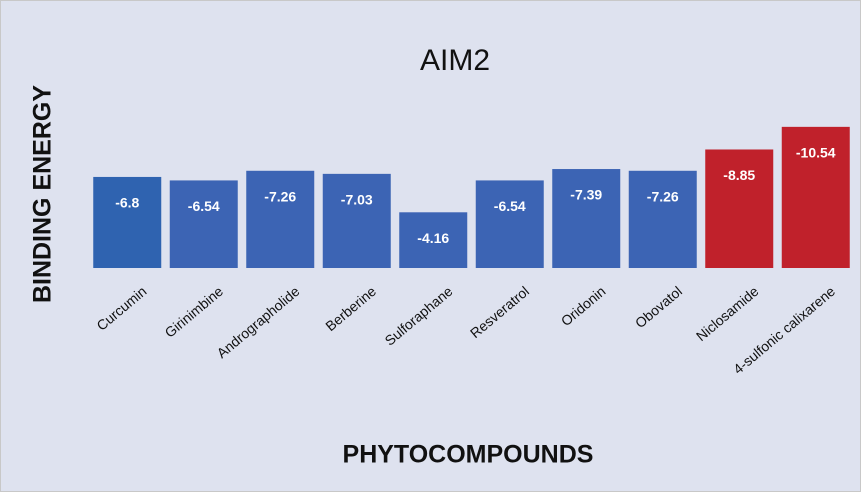  Describe the element at coordinates (739, 175) in the screenshot. I see `data-label: -8.85` at that location.